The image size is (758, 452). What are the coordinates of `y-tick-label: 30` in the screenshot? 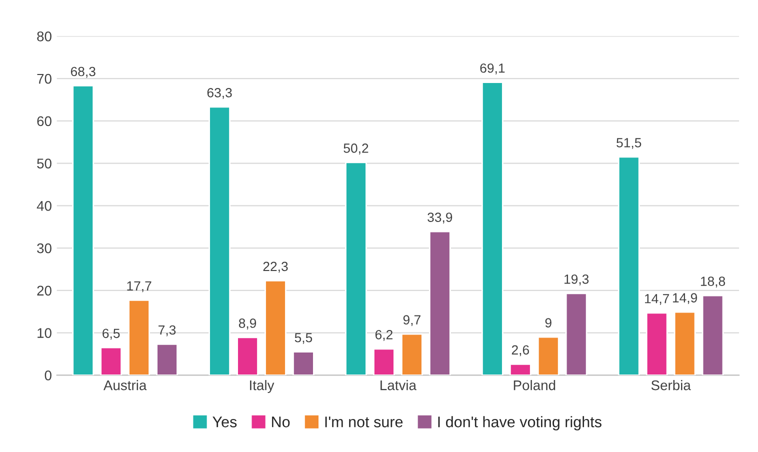 It's located at (44, 248).